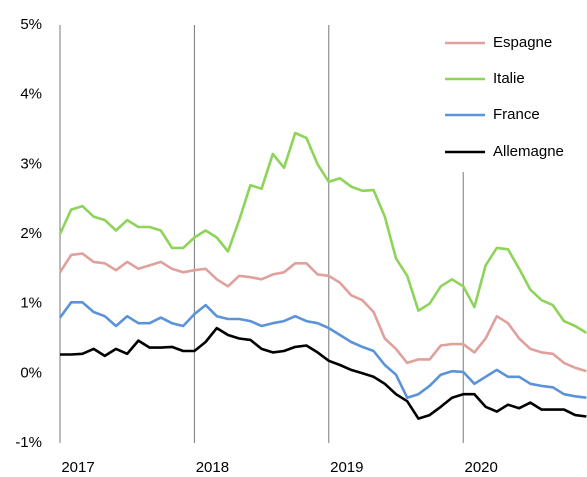 Image resolution: width=587 pixels, height=477 pixels. I want to click on y-tick-label: 2%, so click(31, 233).